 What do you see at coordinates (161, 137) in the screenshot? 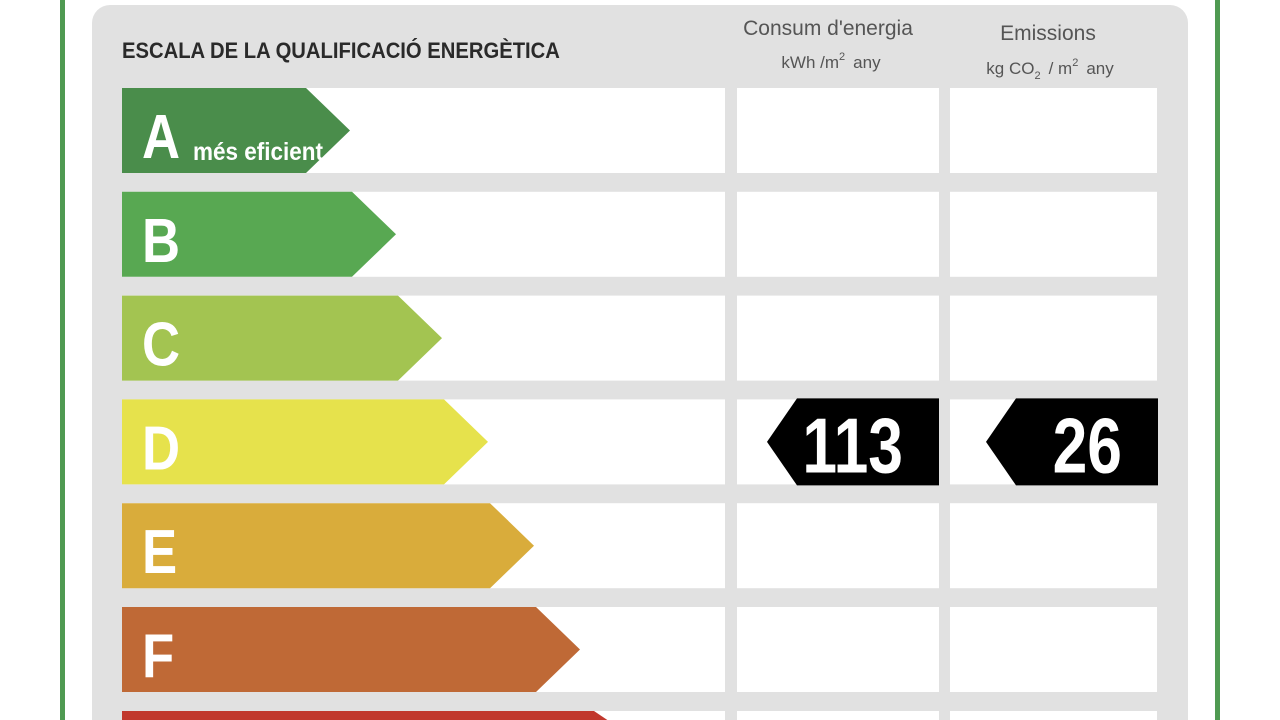
I see `rating-letter: A` at bounding box center [161, 137].